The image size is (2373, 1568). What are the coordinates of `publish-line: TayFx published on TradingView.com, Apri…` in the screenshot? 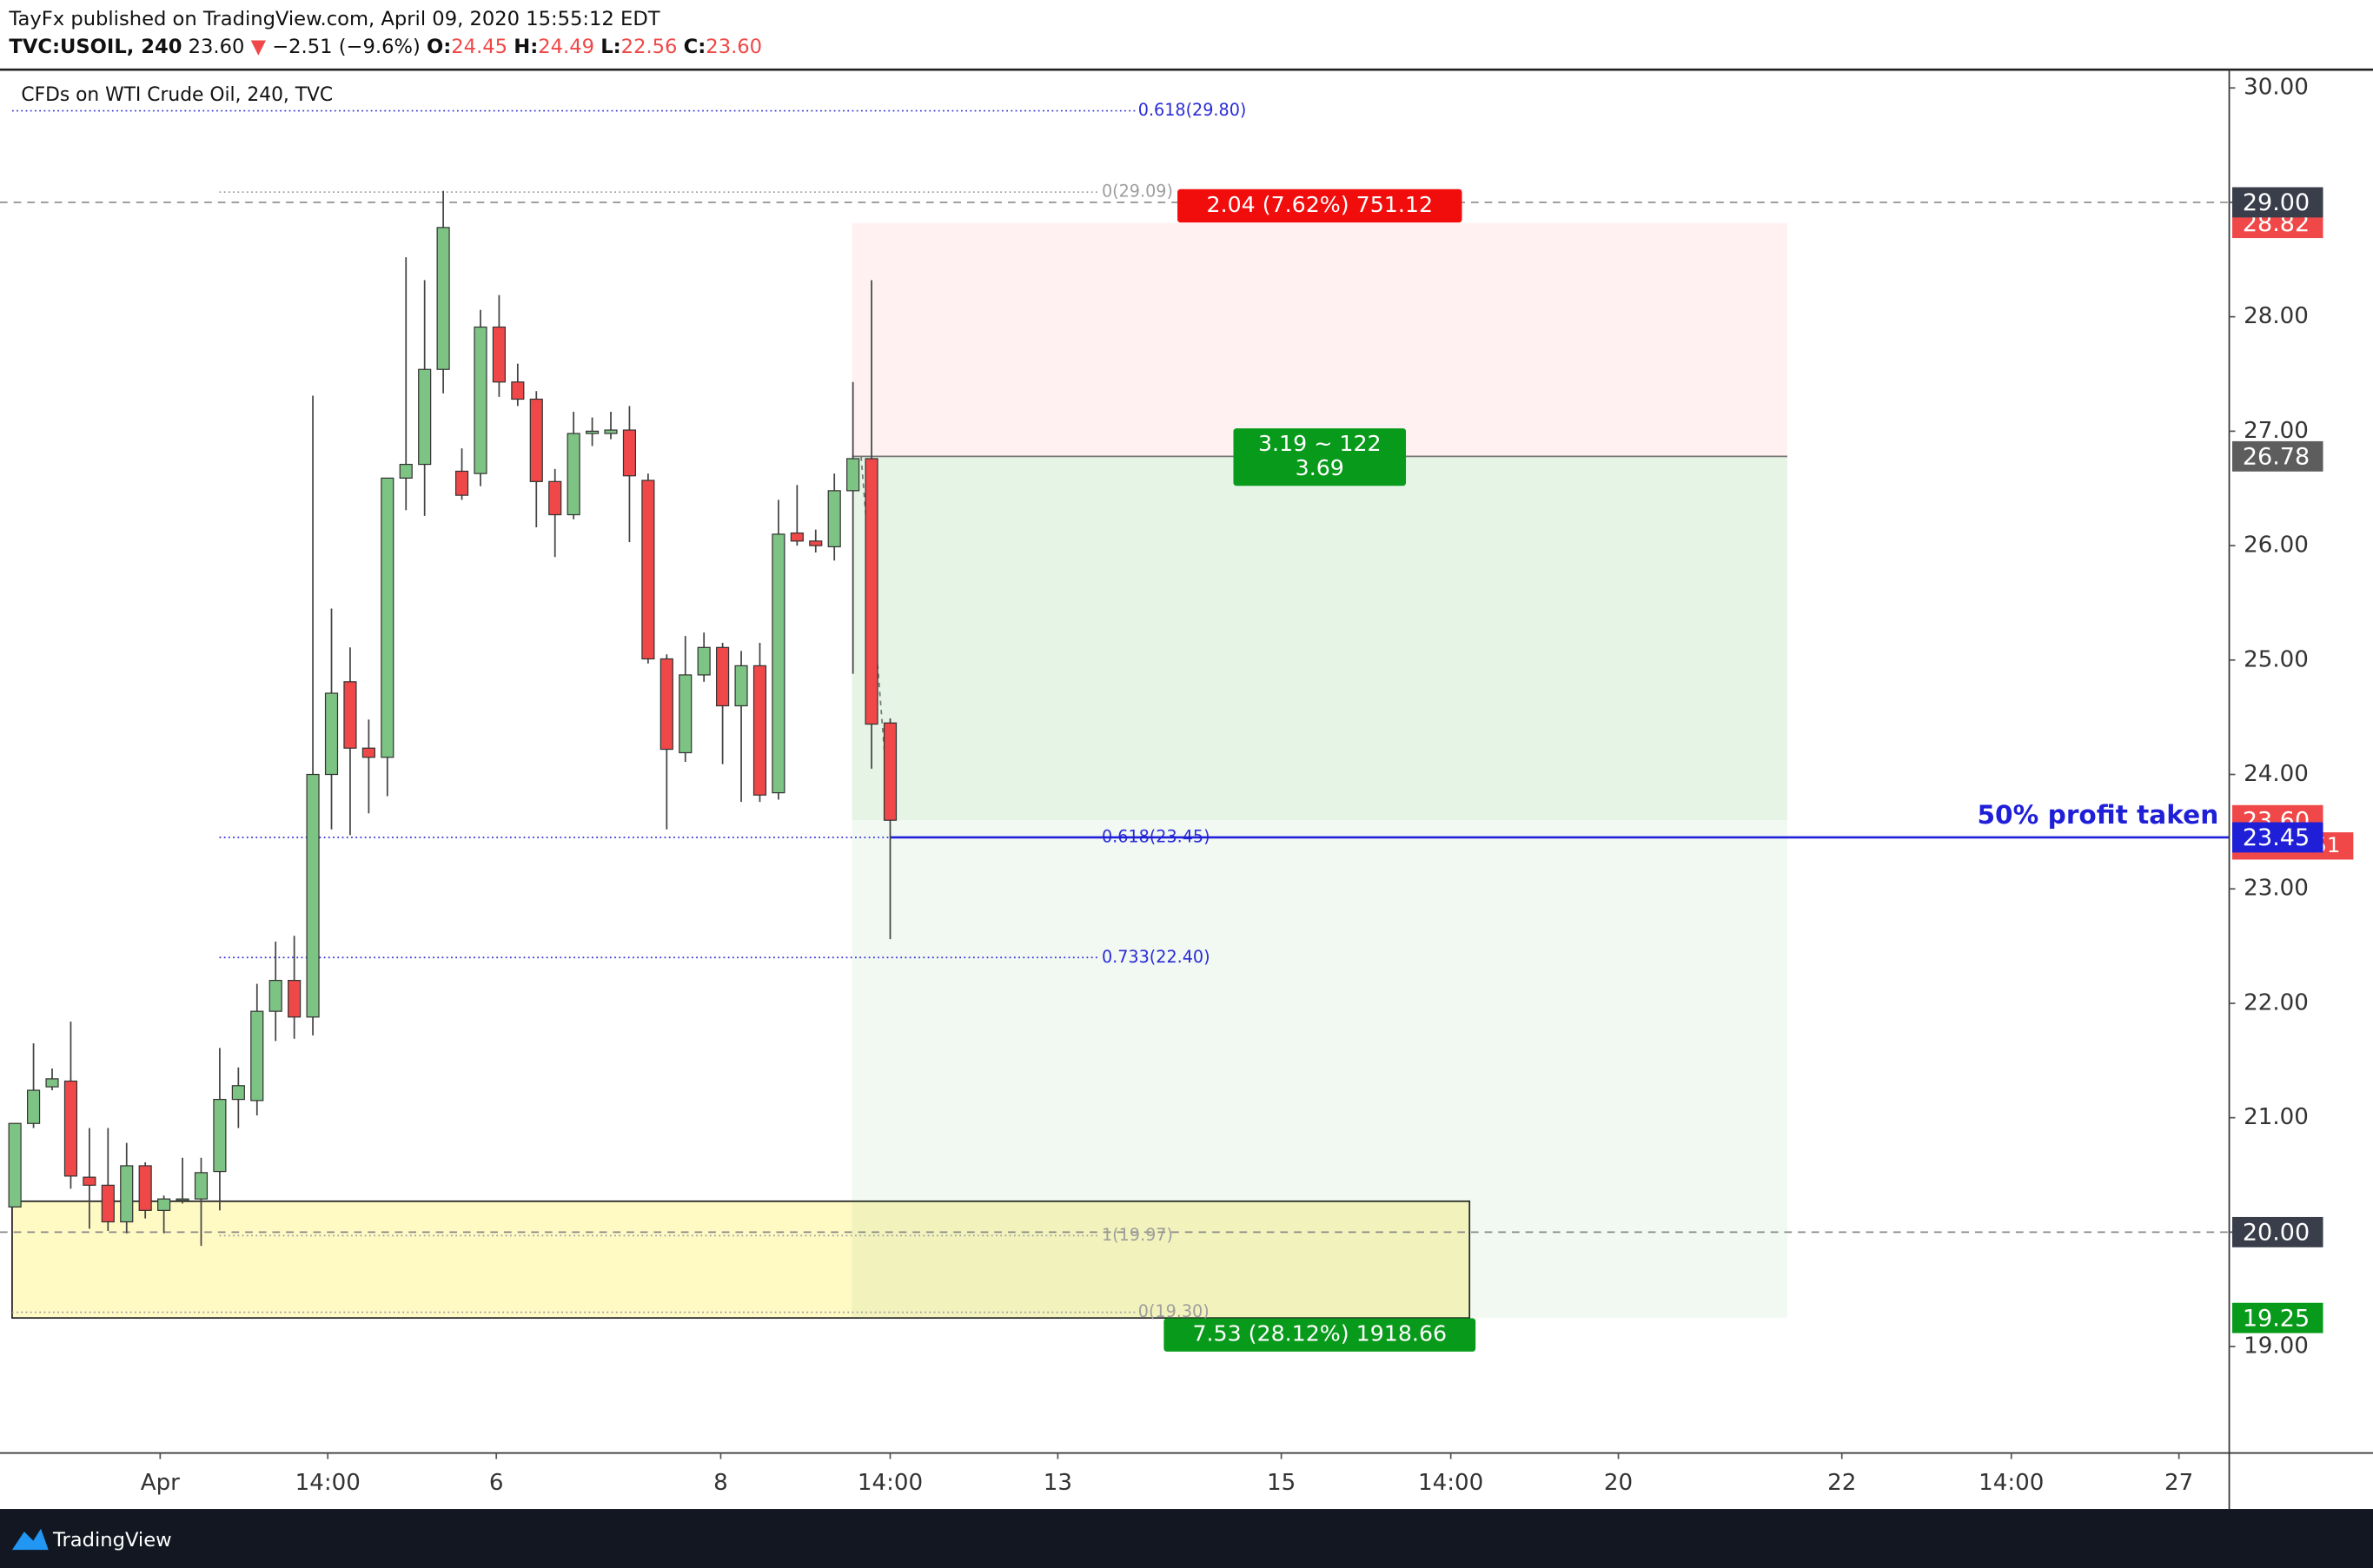 It's located at (334, 19).